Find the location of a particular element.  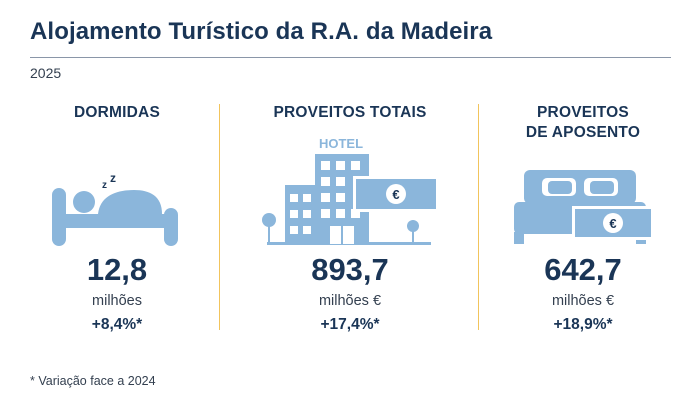

footnote: * Variação face a 2024 is located at coordinates (93, 381).